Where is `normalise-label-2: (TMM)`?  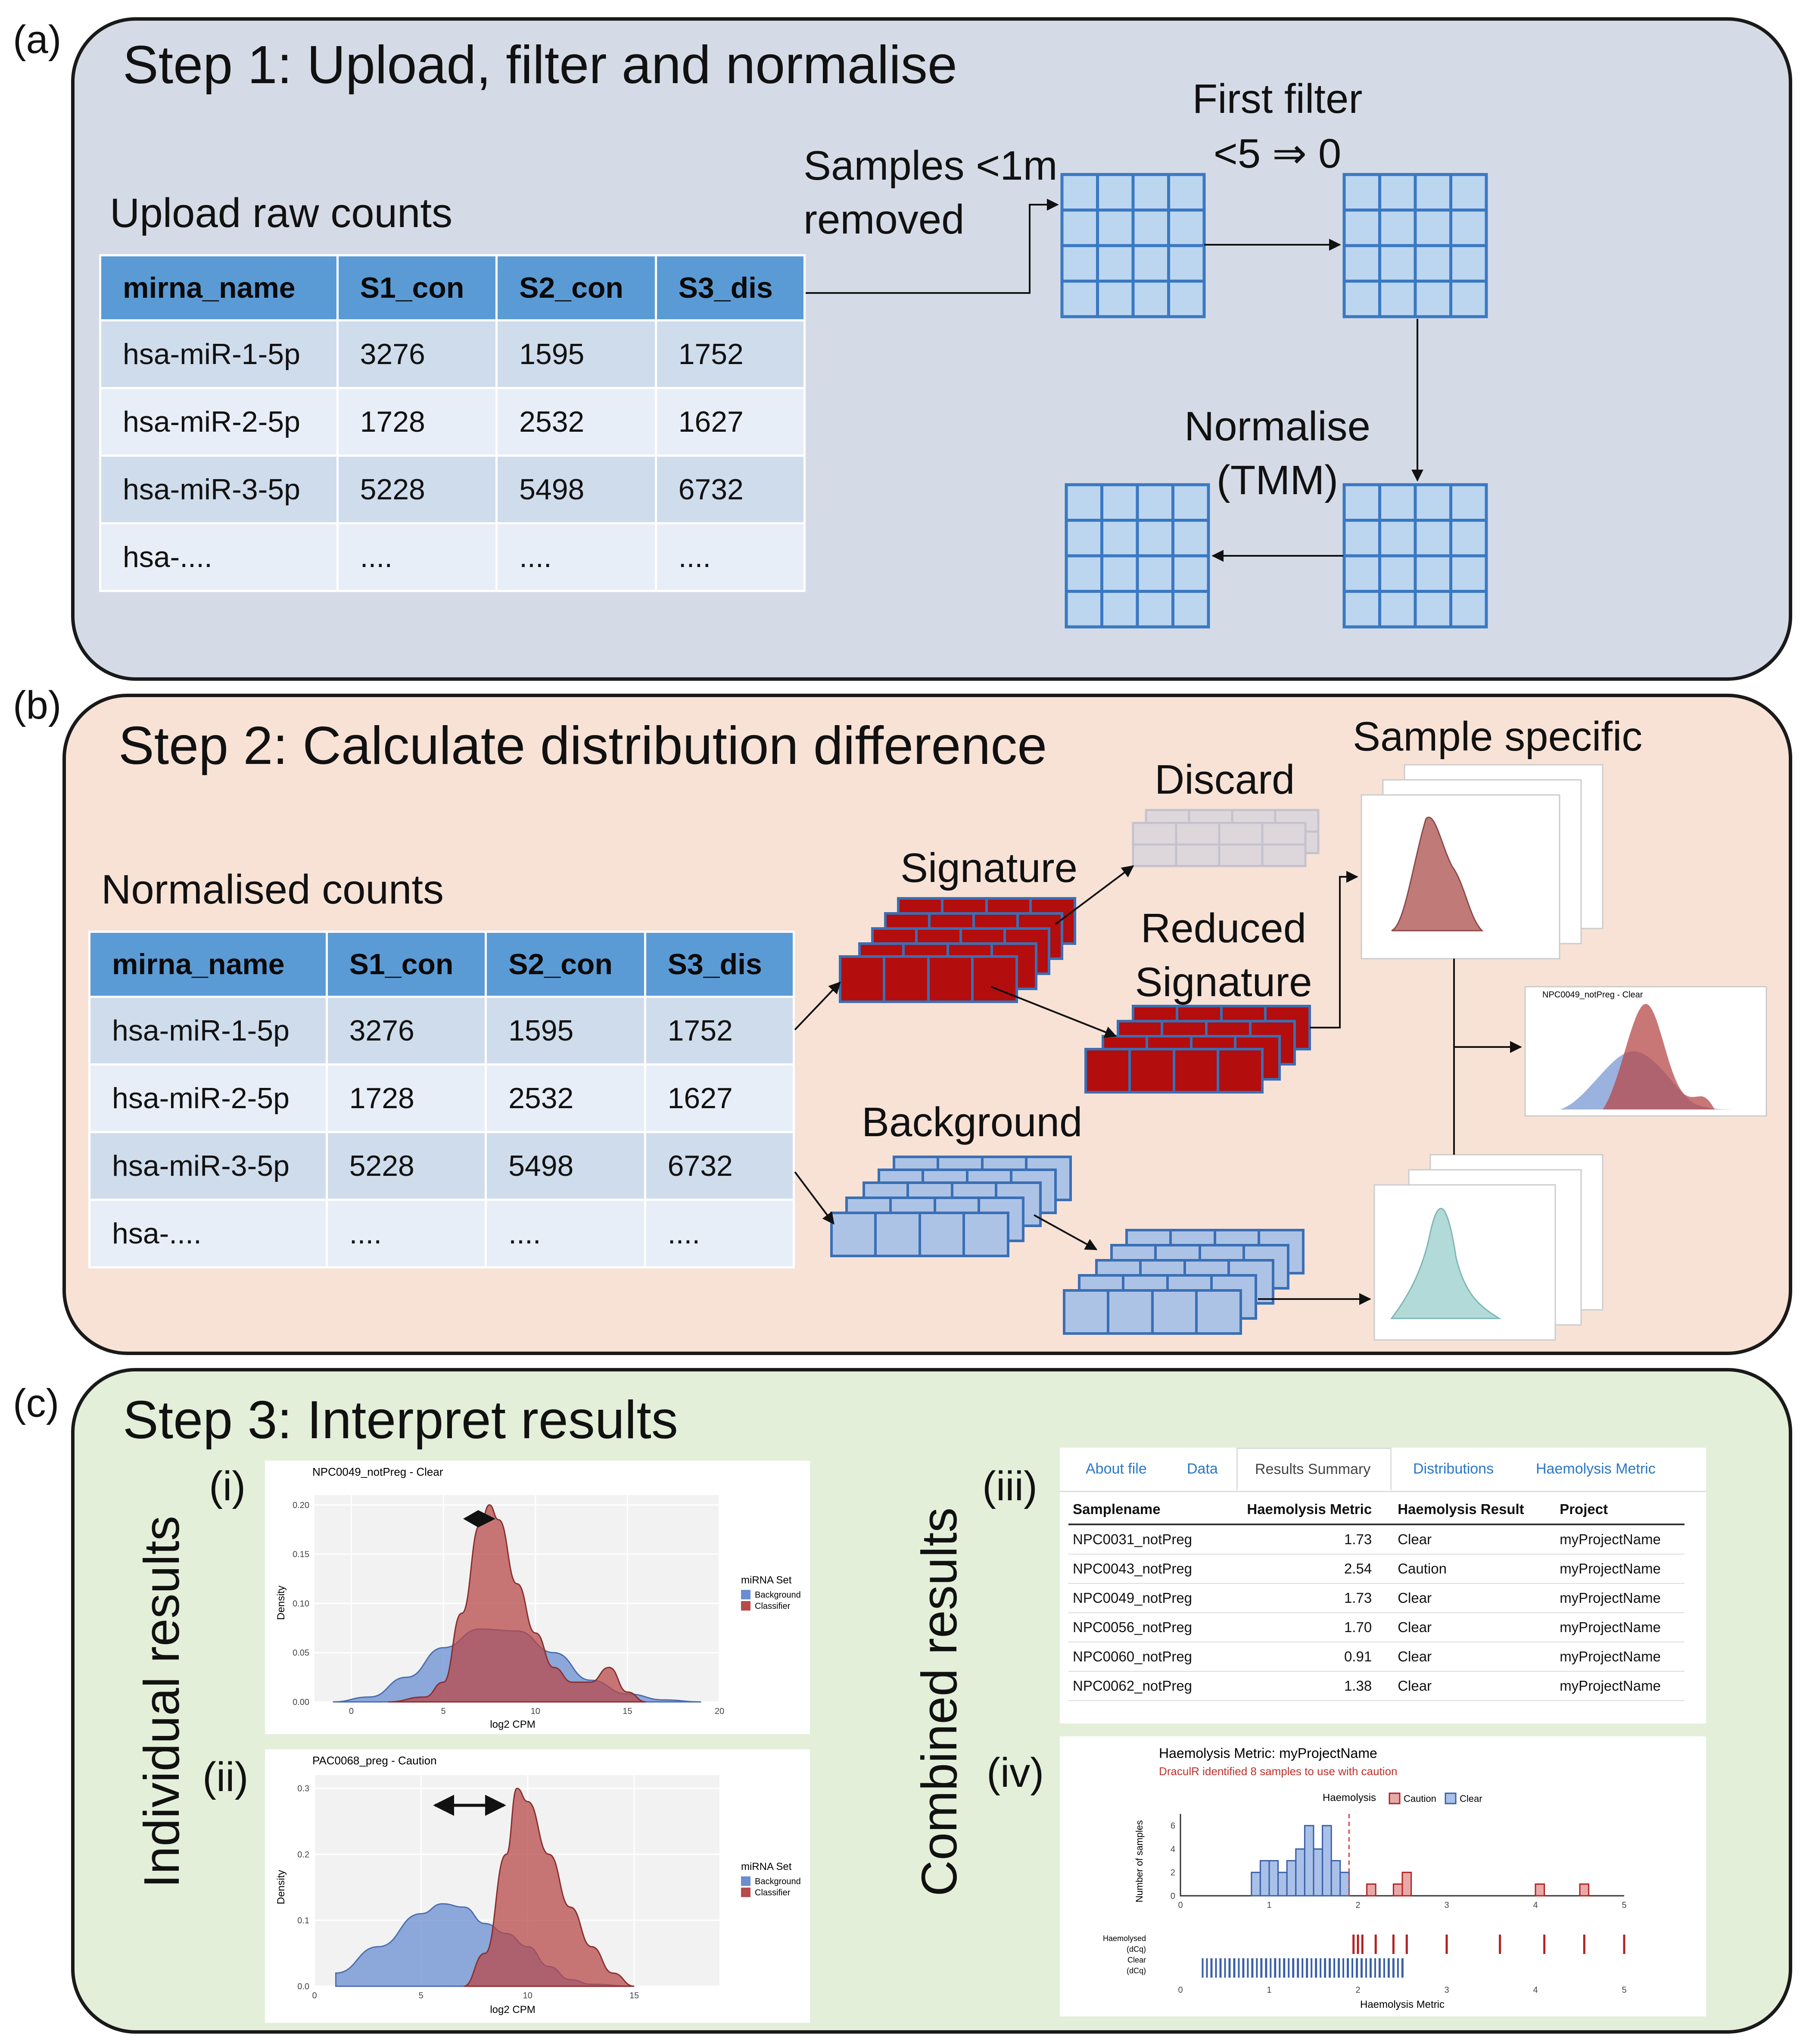 normalise-label-2: (TMM) is located at coordinates (1277, 480).